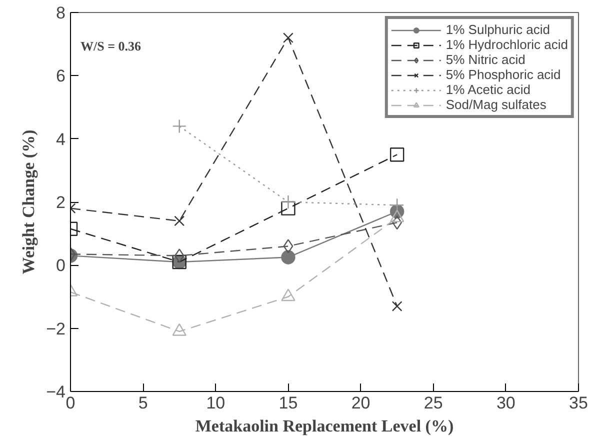 This screenshot has height=442, width=593. What do you see at coordinates (61, 139) in the screenshot?
I see `y-tick-label: 4` at bounding box center [61, 139].